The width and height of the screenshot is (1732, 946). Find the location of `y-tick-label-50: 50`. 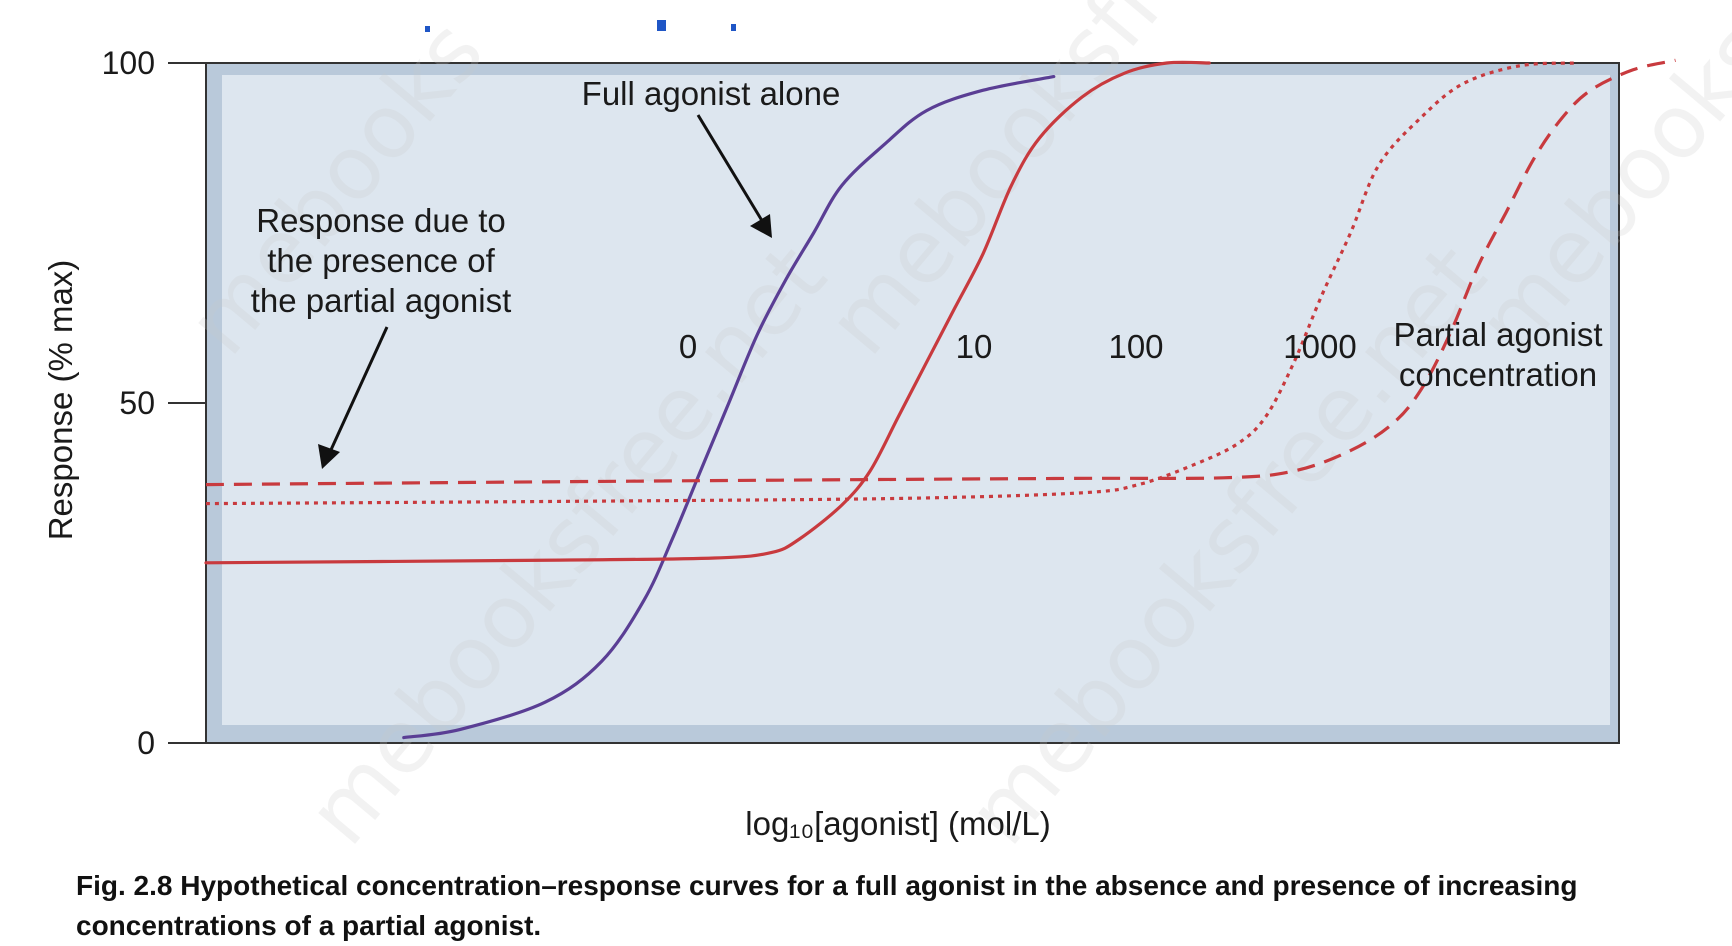

y-tick-label-50: 50 is located at coordinates (137, 403).